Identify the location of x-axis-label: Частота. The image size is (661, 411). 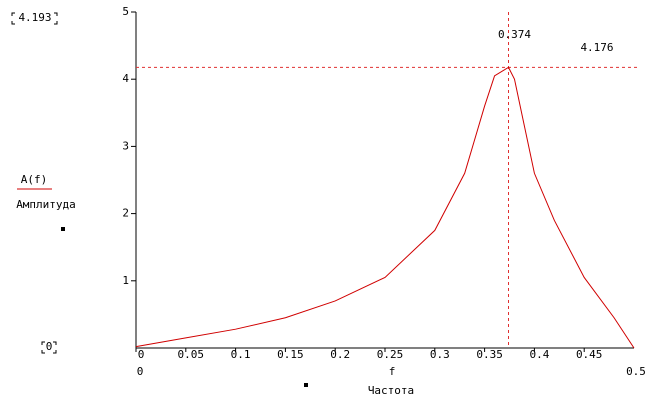
(391, 390).